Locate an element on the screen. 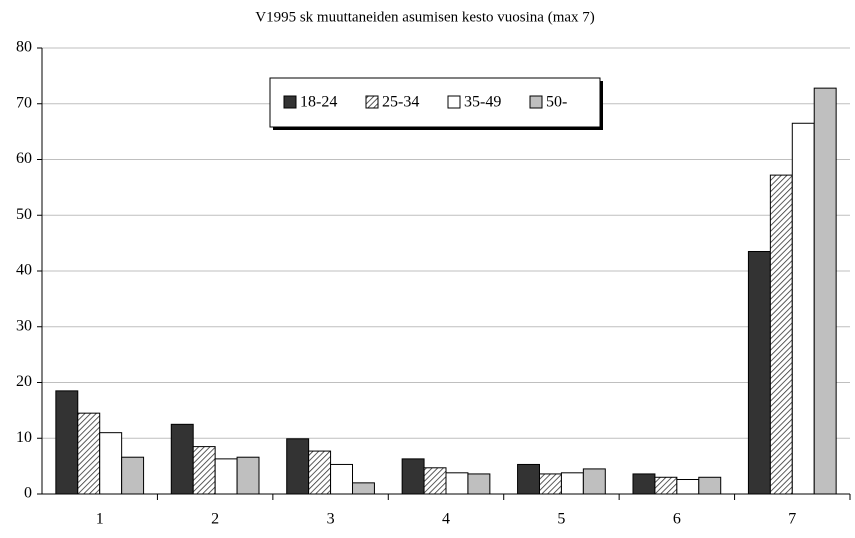  legend-label: 50- is located at coordinates (556, 102).